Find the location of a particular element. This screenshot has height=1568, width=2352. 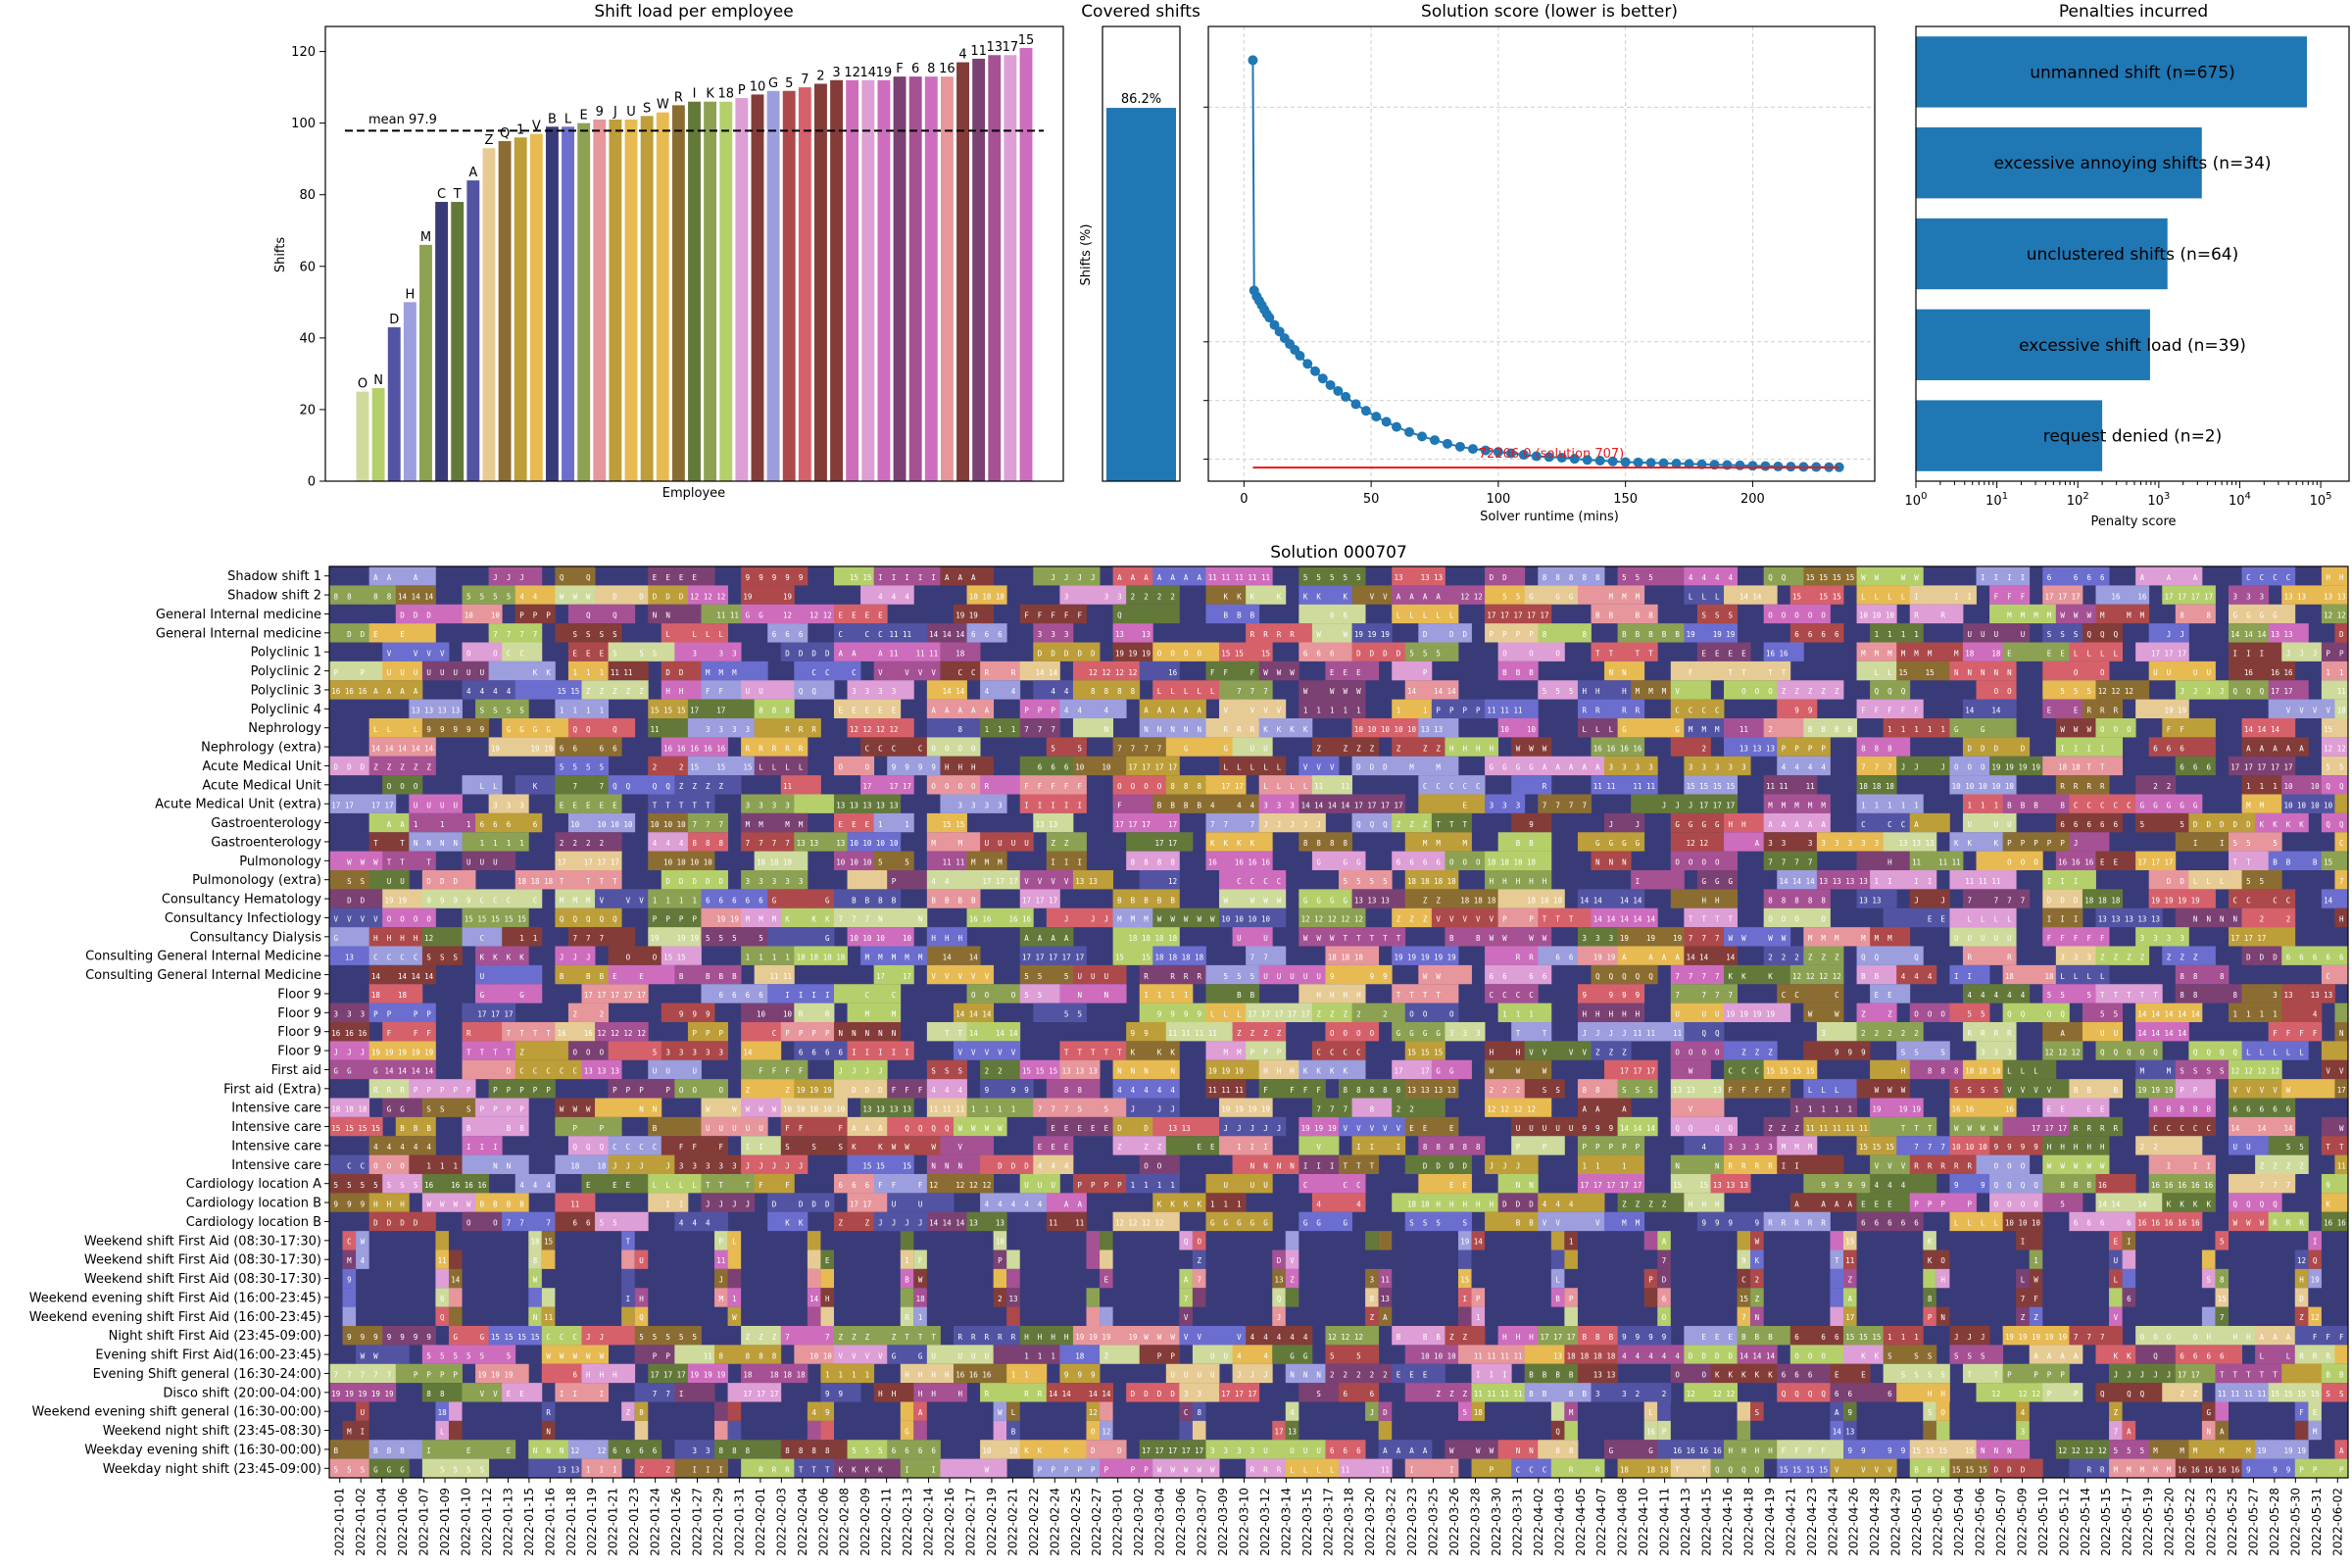

mean-label: mean 97.9 is located at coordinates (402, 120).